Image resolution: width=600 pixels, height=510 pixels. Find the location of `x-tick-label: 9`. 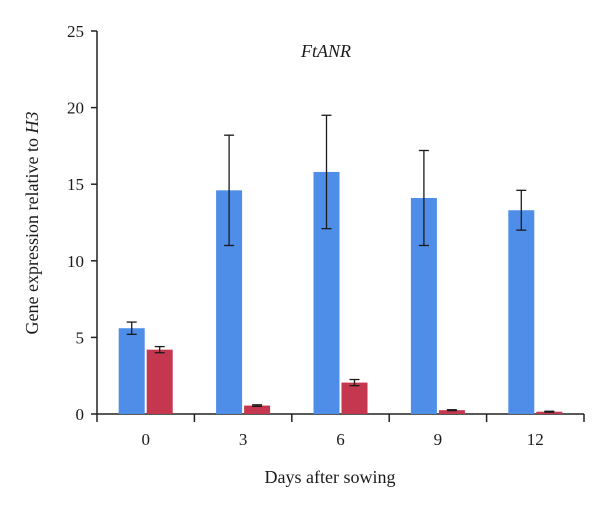

x-tick-label: 9 is located at coordinates (438, 439).